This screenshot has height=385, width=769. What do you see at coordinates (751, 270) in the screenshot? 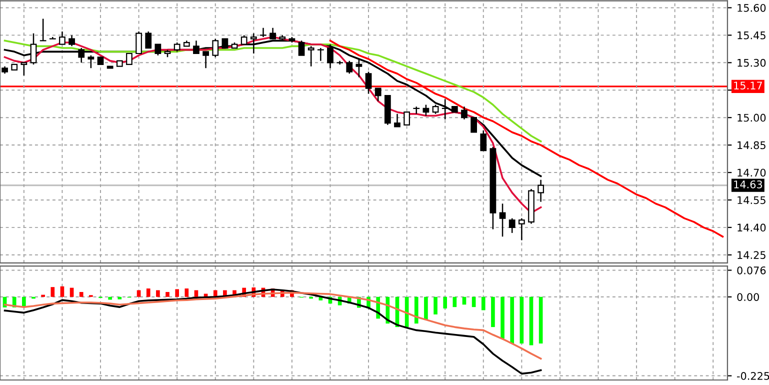
I see `y-tick-label: 0.076` at bounding box center [751, 270].